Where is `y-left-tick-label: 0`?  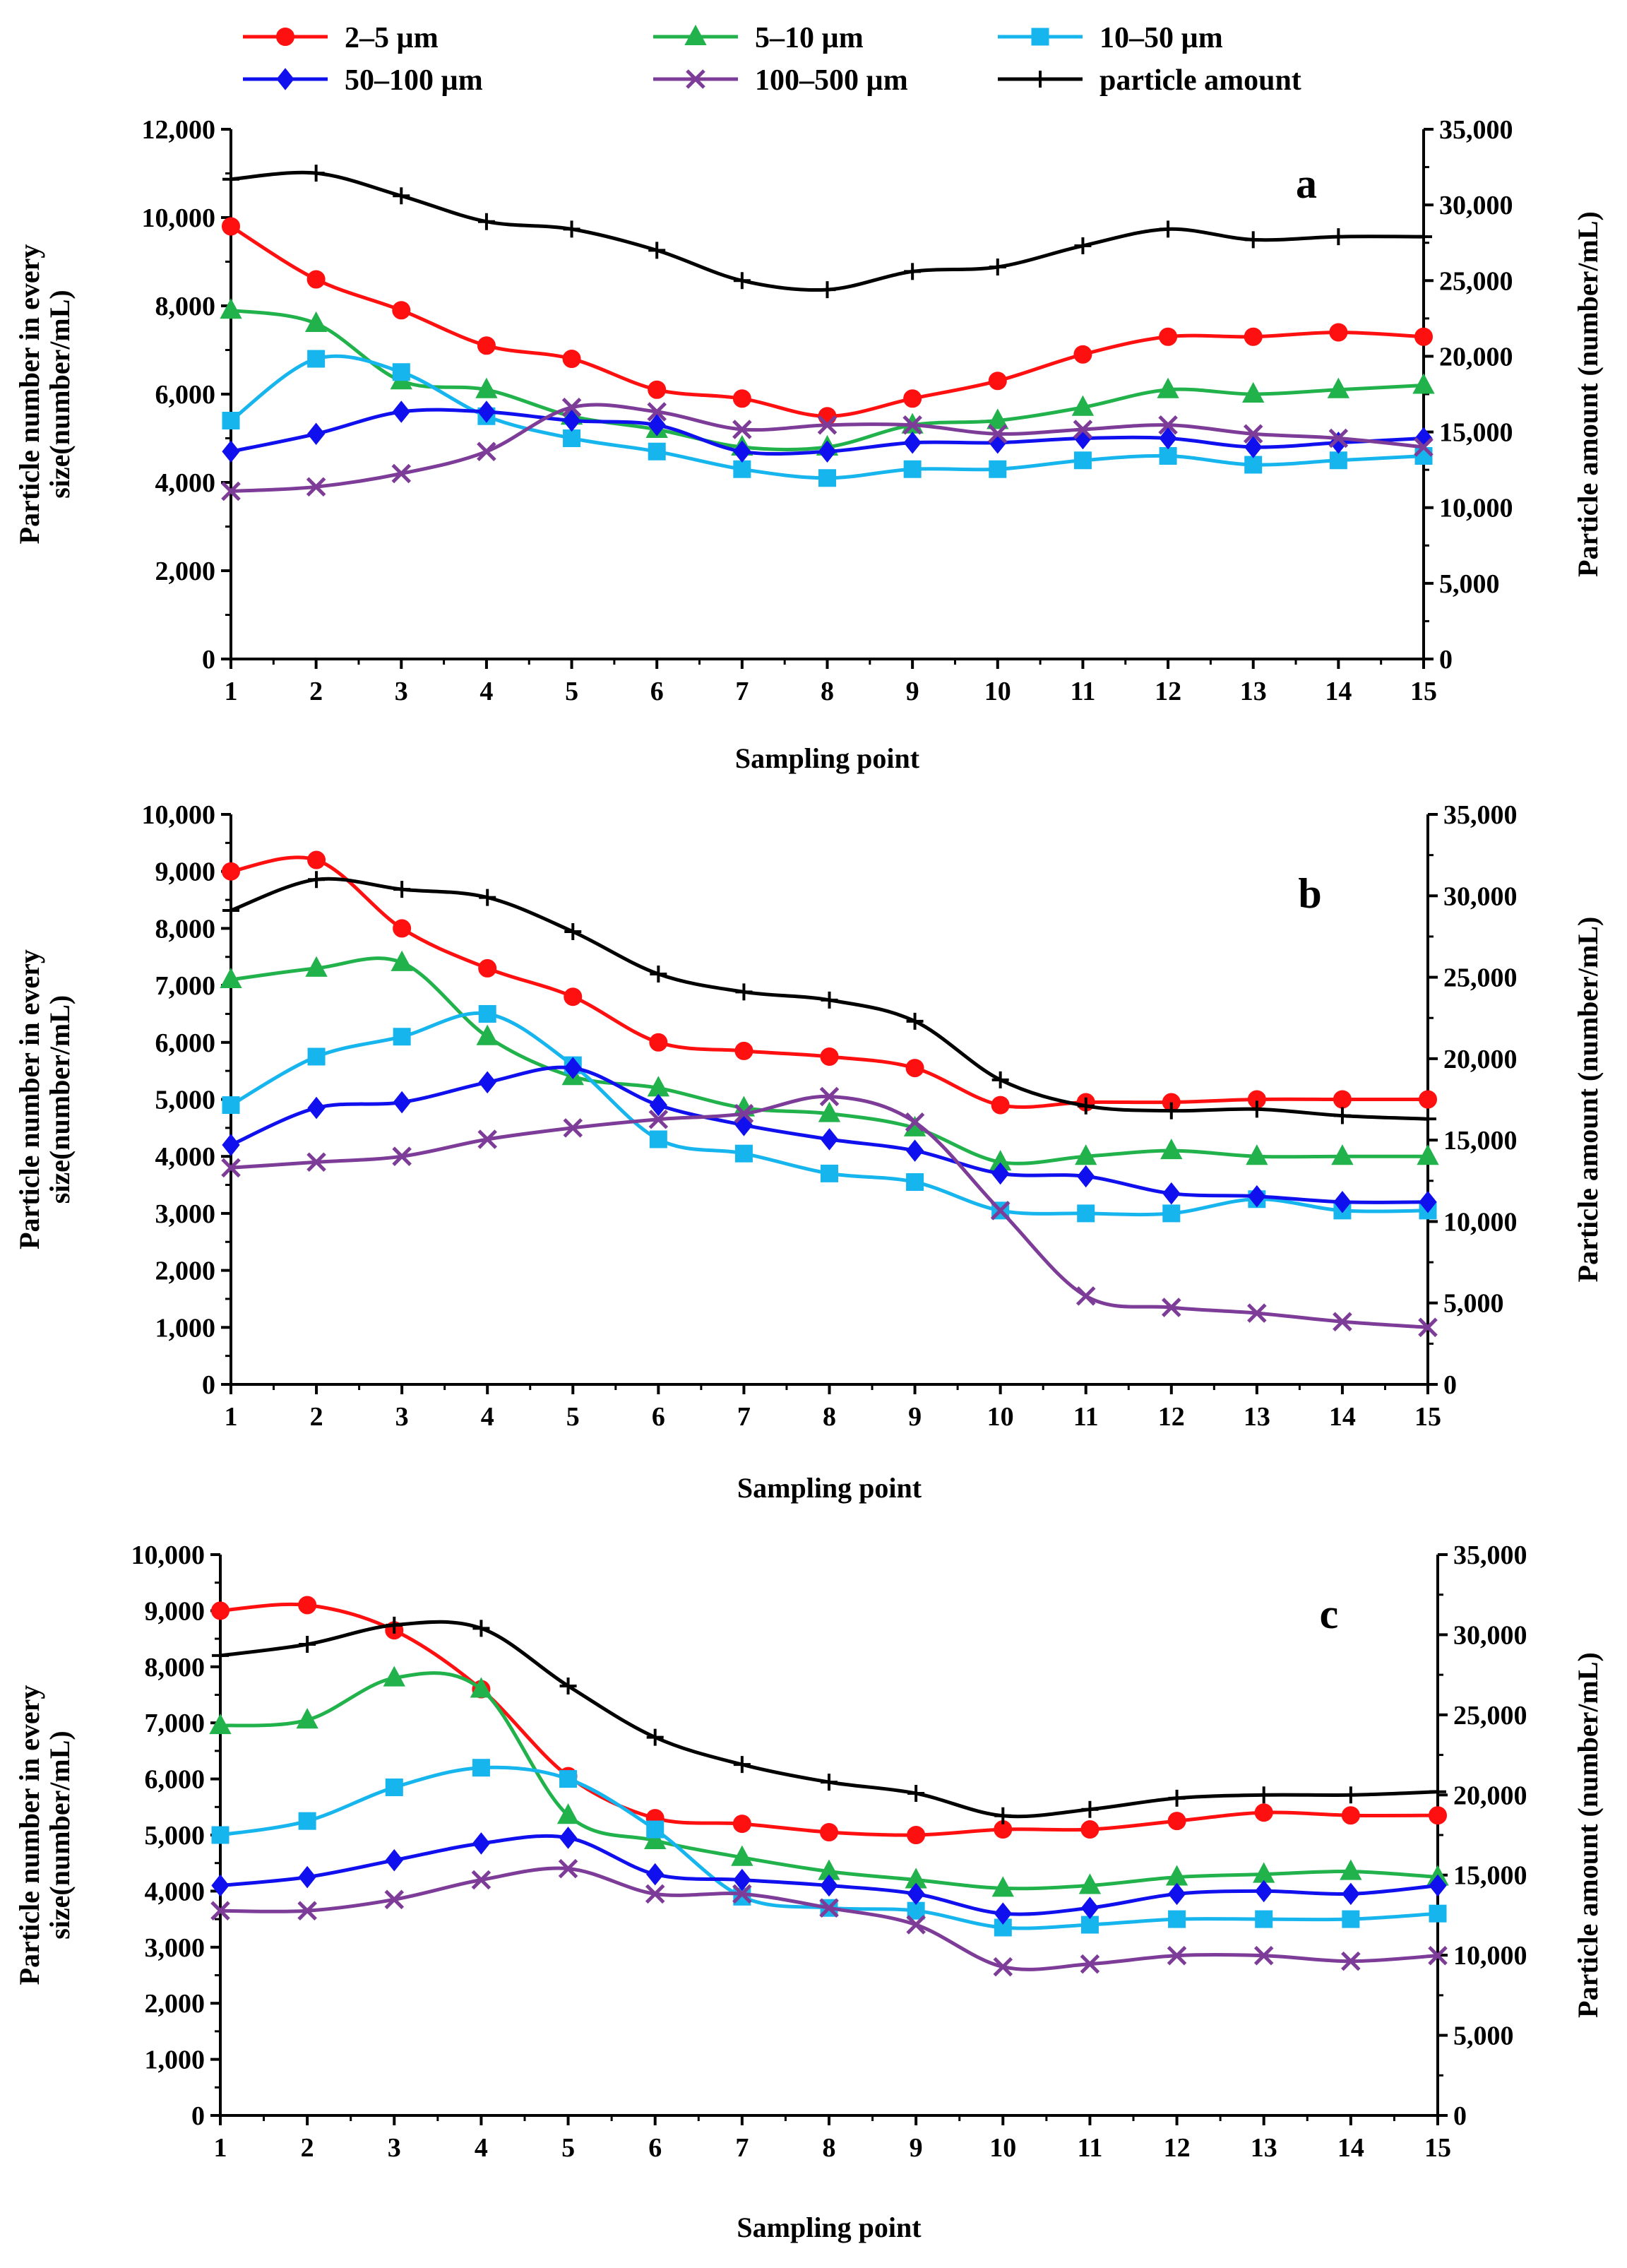
y-left-tick-label: 0 is located at coordinates (208, 660).